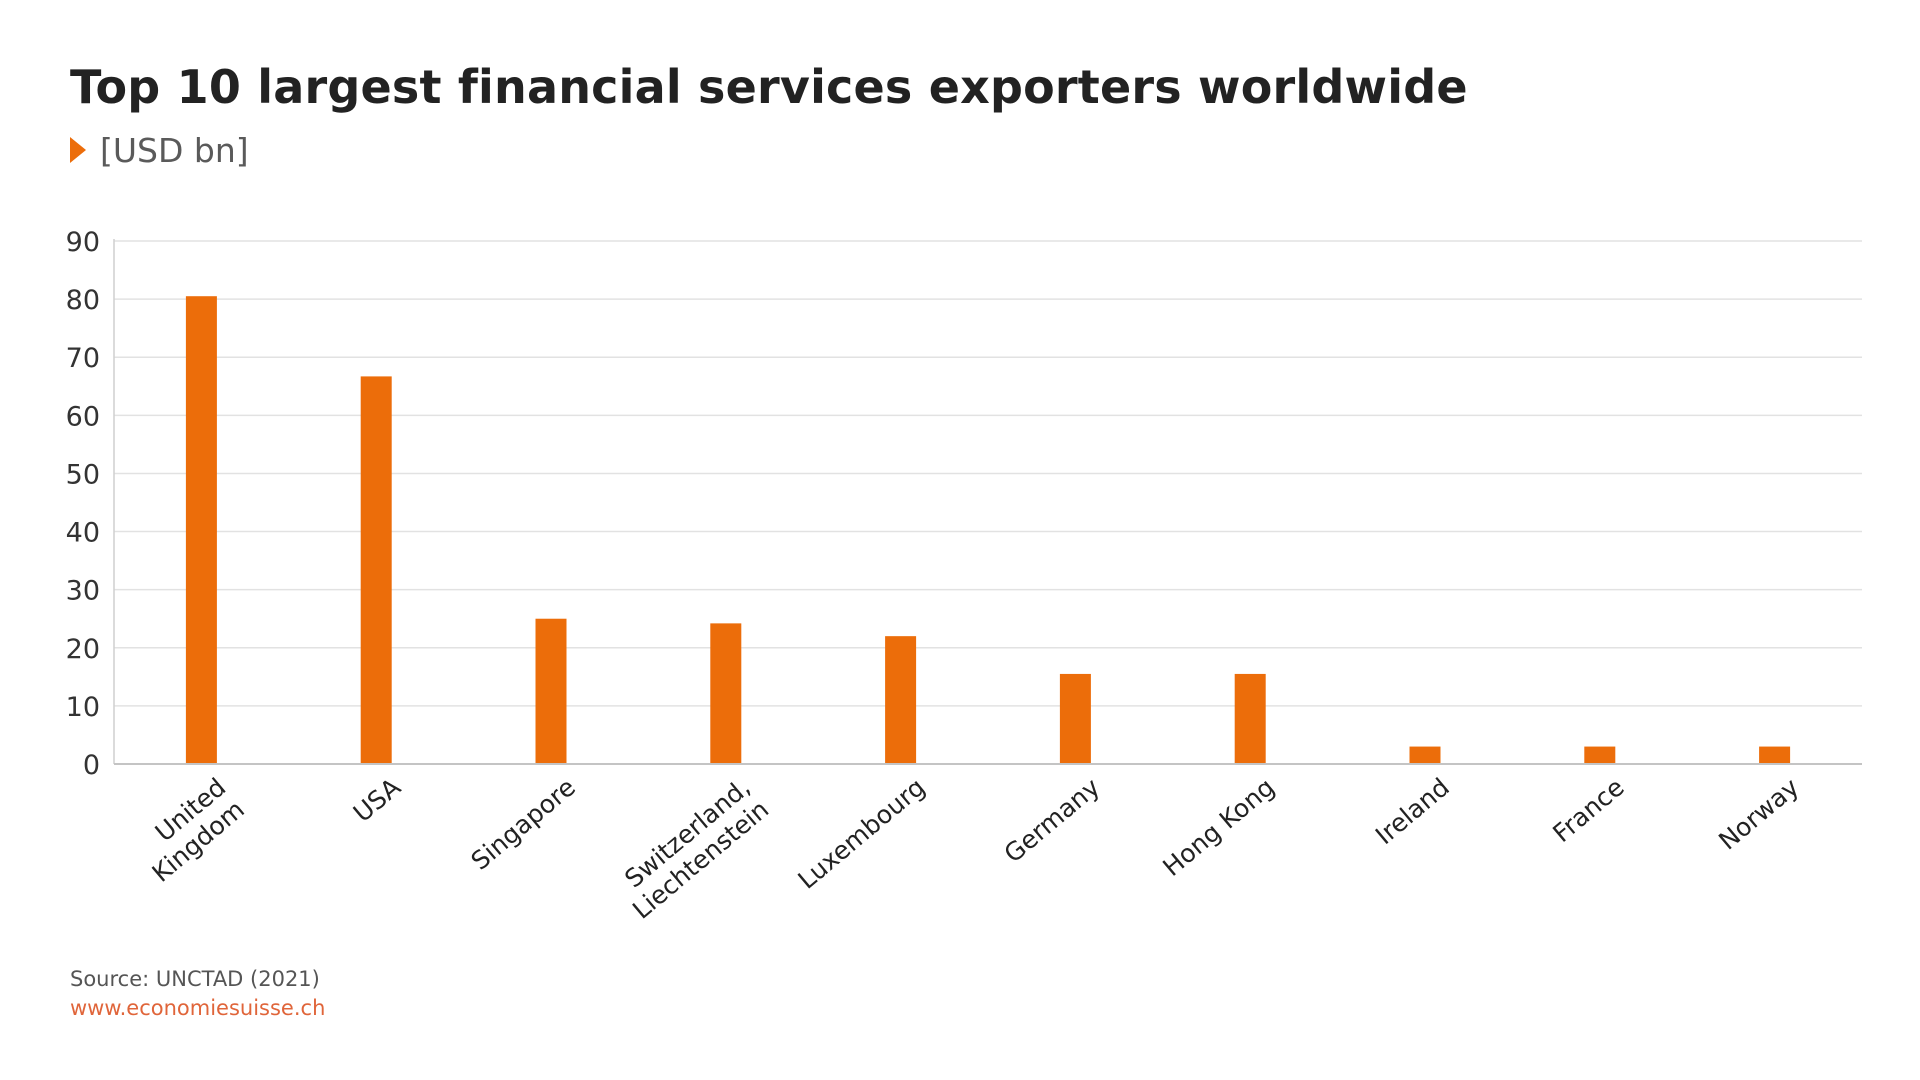 Image resolution: width=1920 pixels, height=1080 pixels. I want to click on x-tick-label: Singapore, so click(523, 823).